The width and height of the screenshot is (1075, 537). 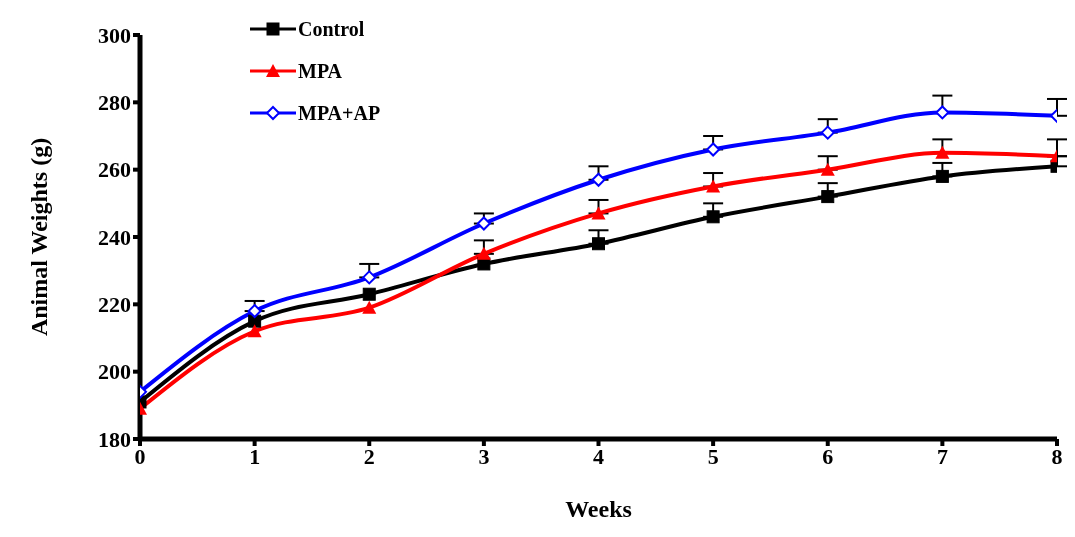 What do you see at coordinates (114, 35) in the screenshot?
I see `y-tick-label: 300` at bounding box center [114, 35].